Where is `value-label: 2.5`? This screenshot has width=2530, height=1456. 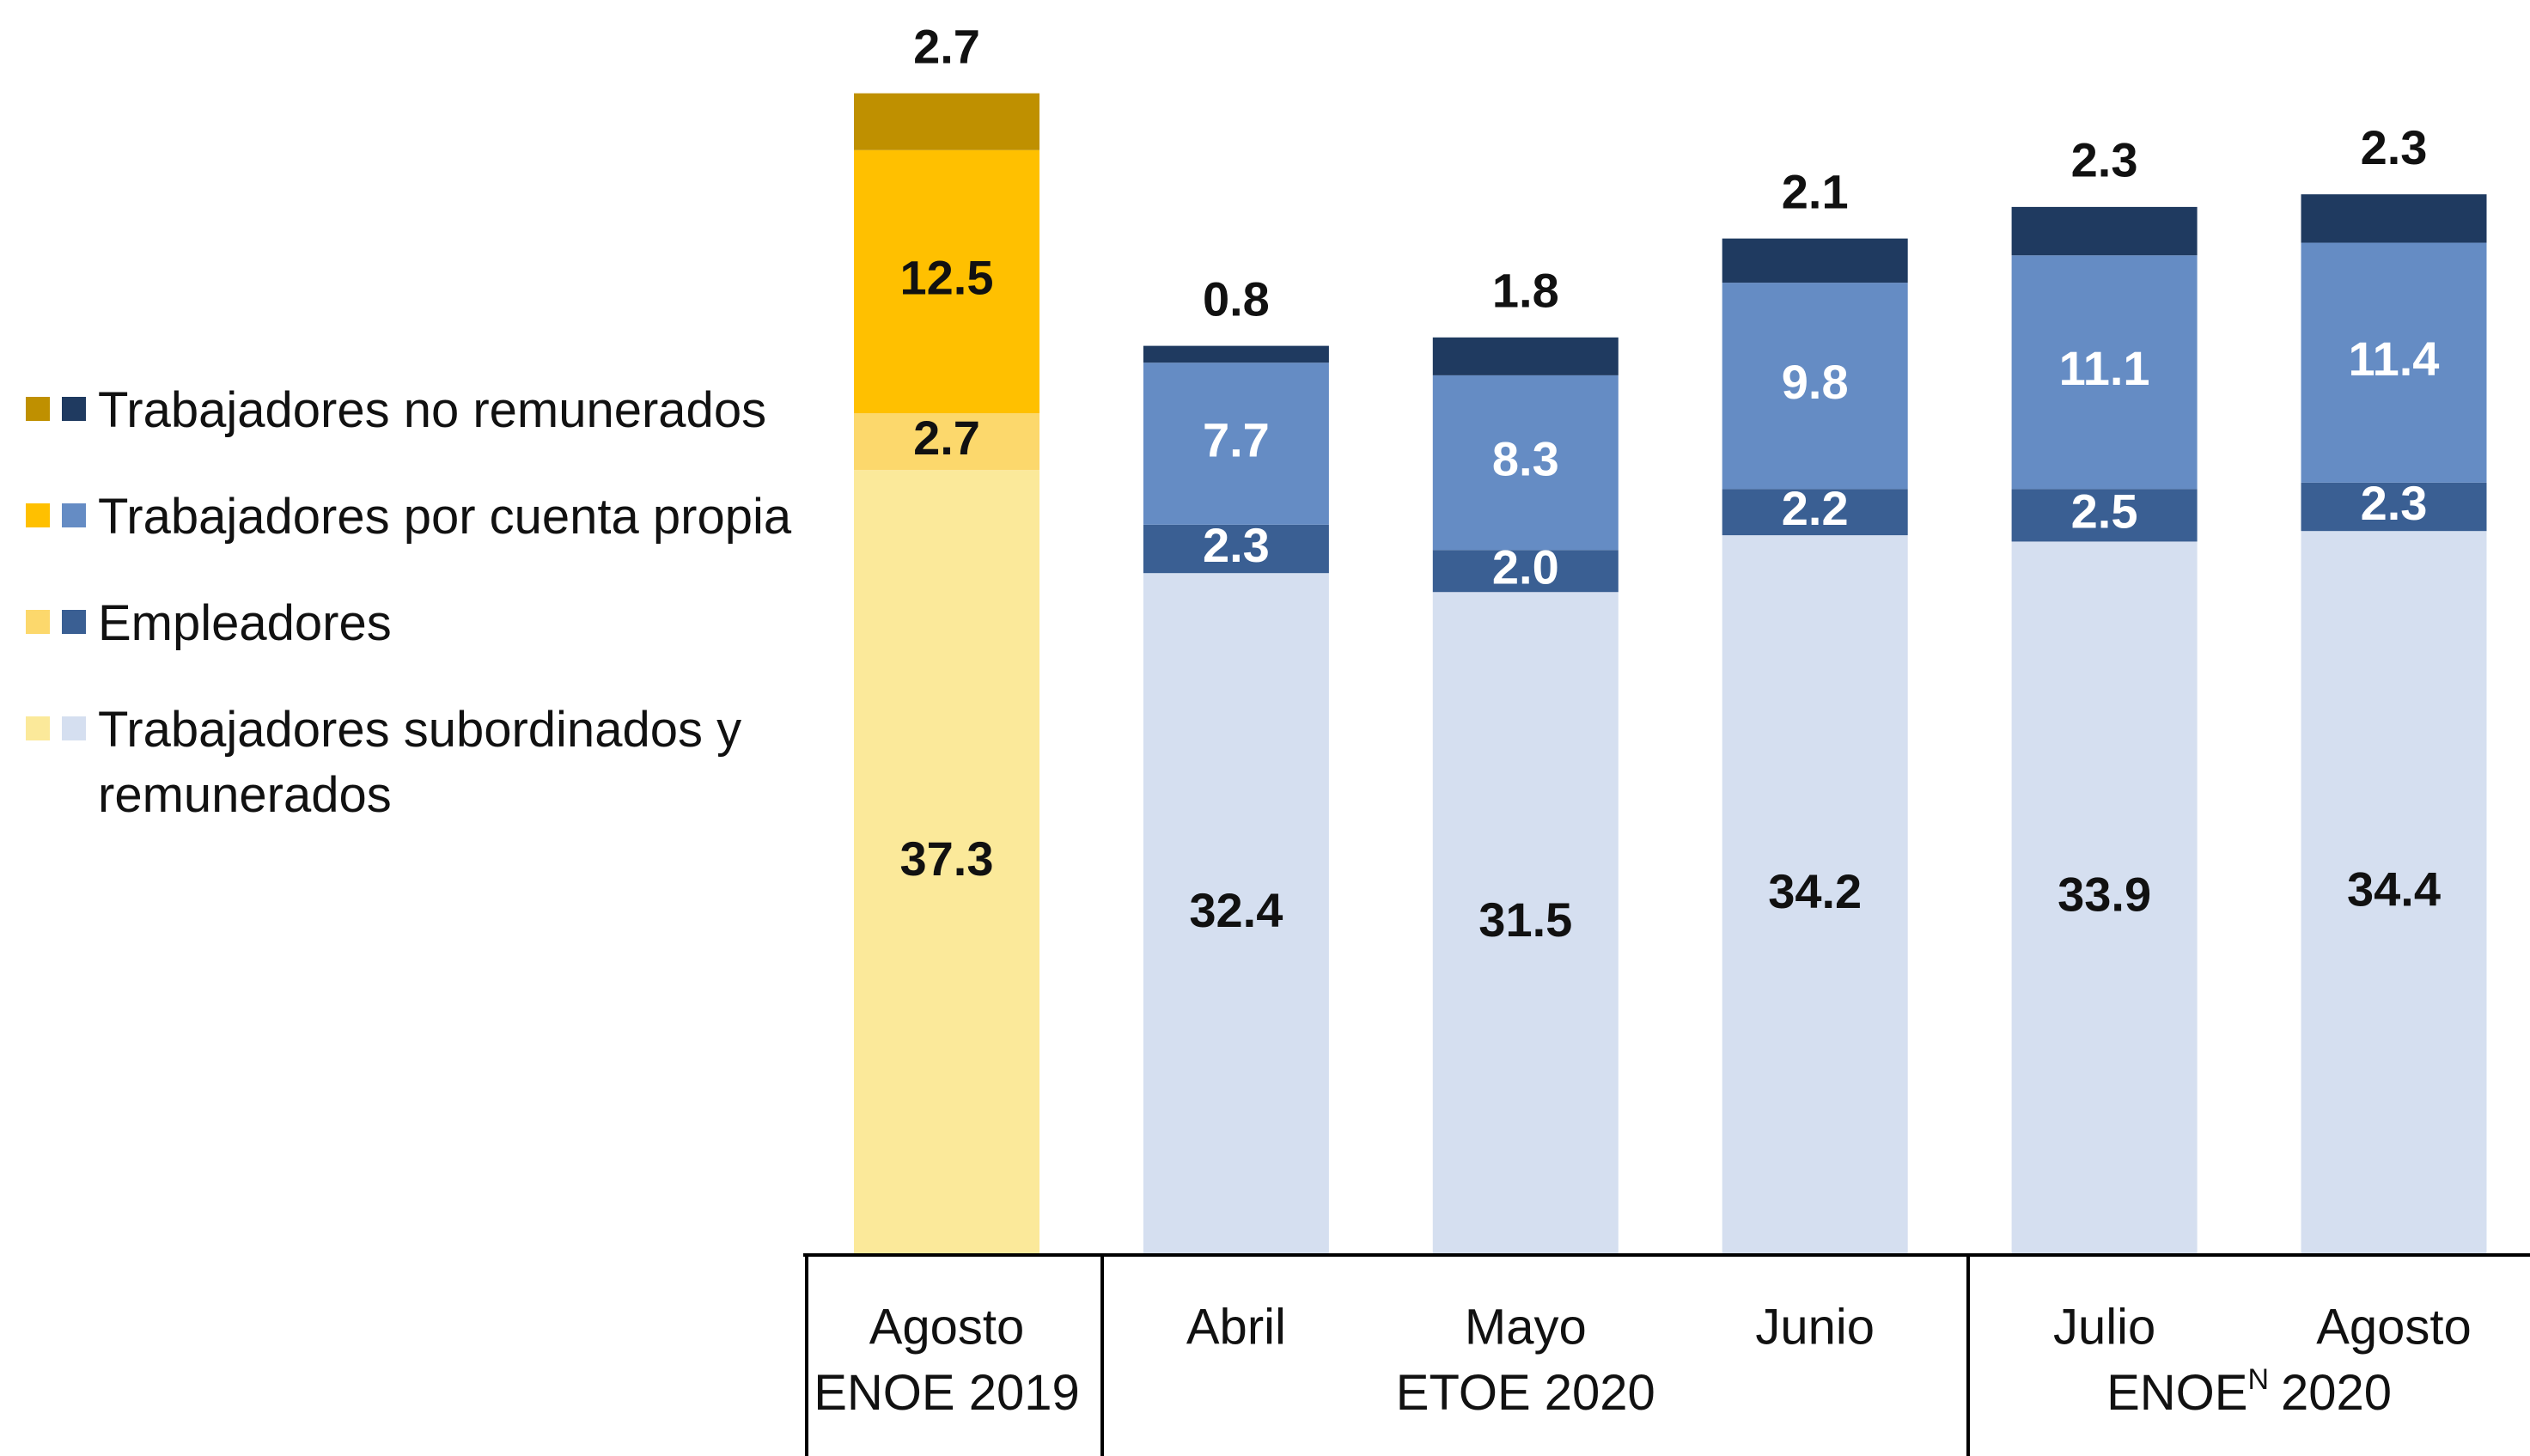
value-label: 2.5 is located at coordinates (2104, 511).